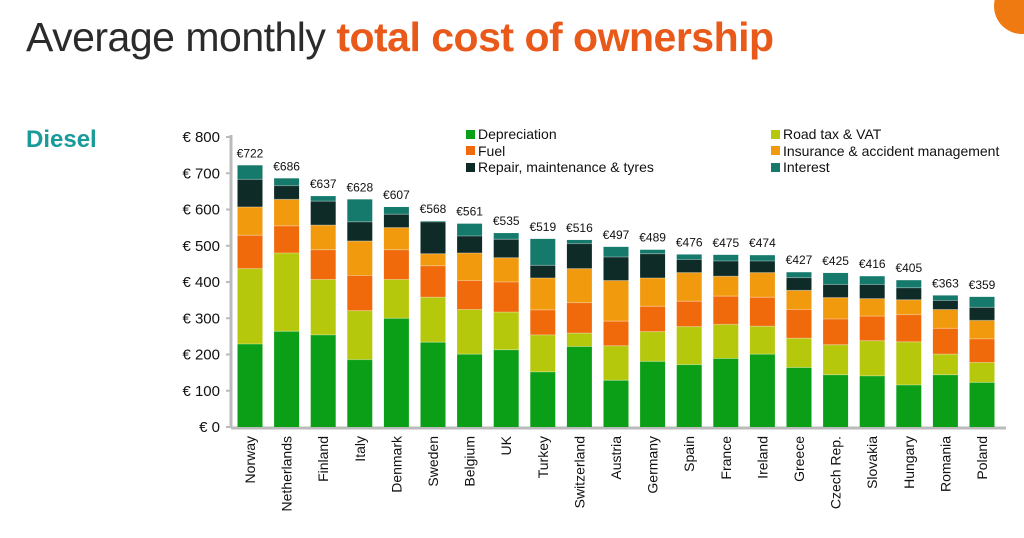  Describe the element at coordinates (400, 37) in the screenshot. I see `page-title: Average monthly total cost of ownership` at that location.